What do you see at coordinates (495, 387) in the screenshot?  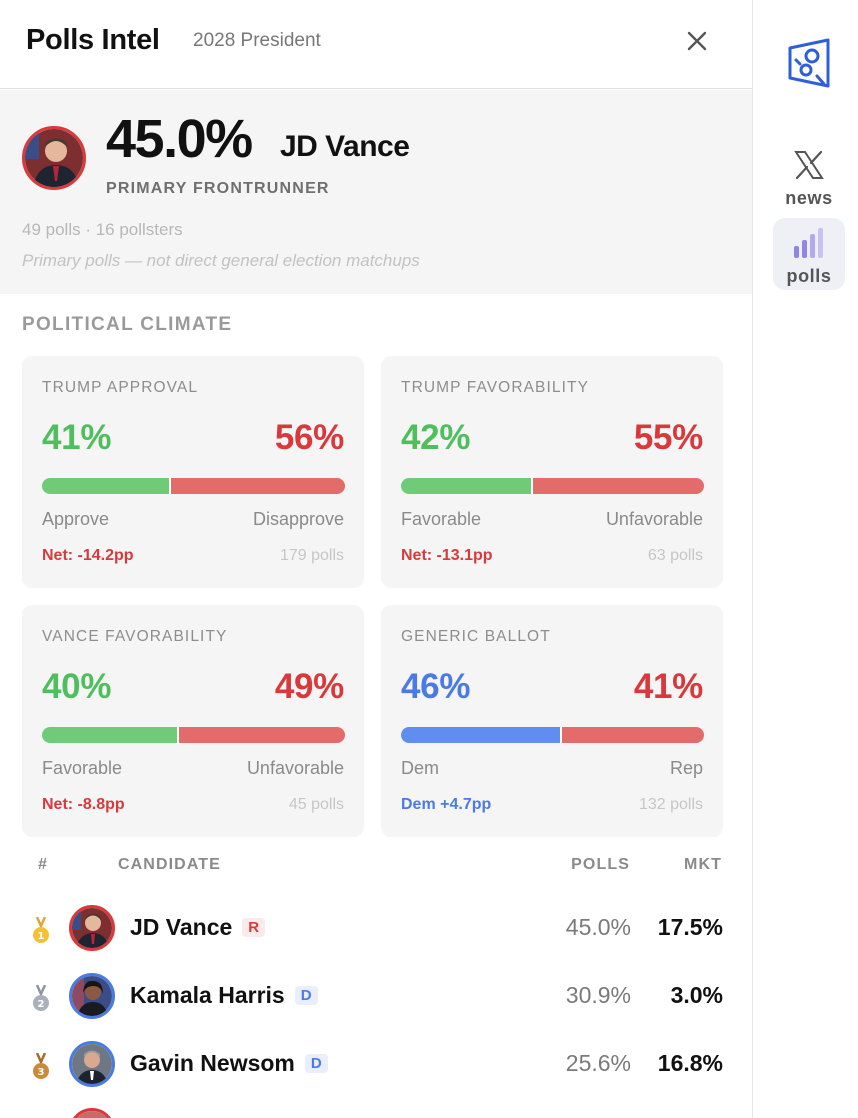 I see `card-title: TRUMP FAVORABILITY` at bounding box center [495, 387].